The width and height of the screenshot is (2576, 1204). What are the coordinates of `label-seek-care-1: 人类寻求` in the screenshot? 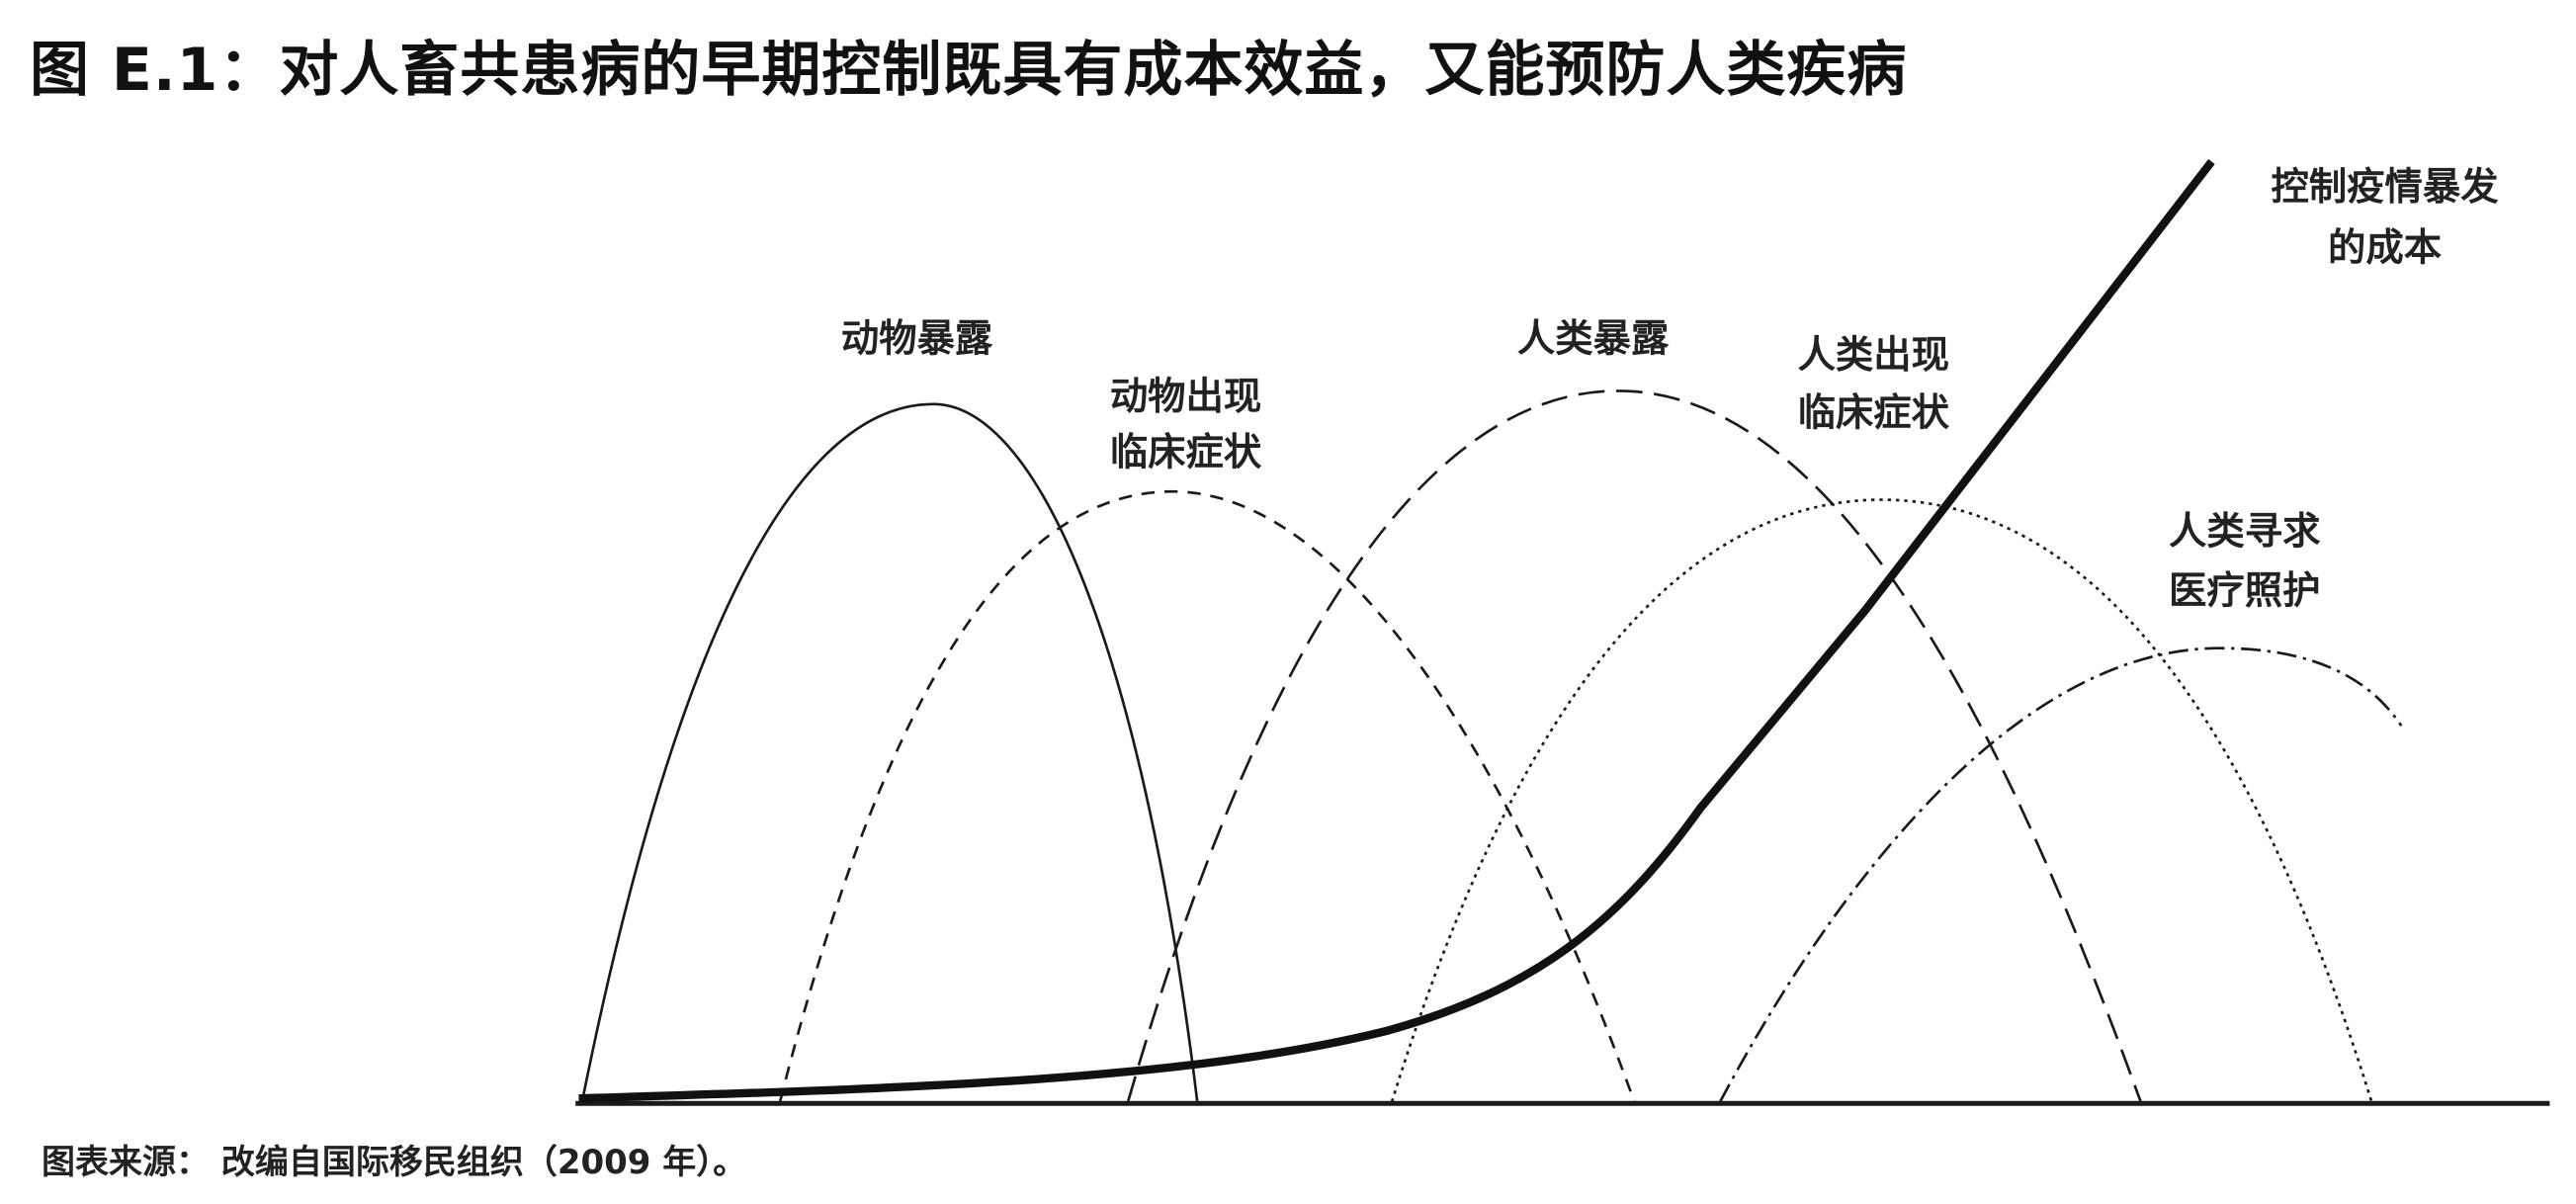 It's located at (2245, 532).